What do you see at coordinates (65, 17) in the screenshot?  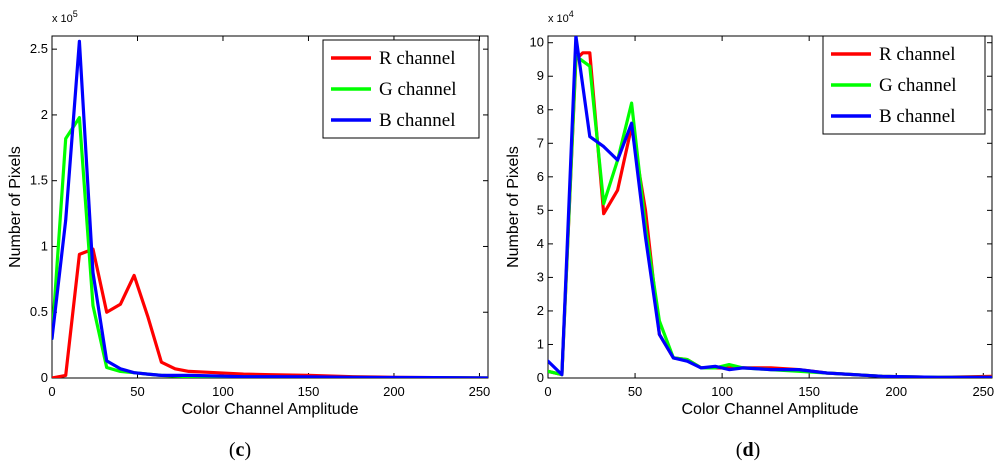 I see `y-exponent-label: x 105` at bounding box center [65, 17].